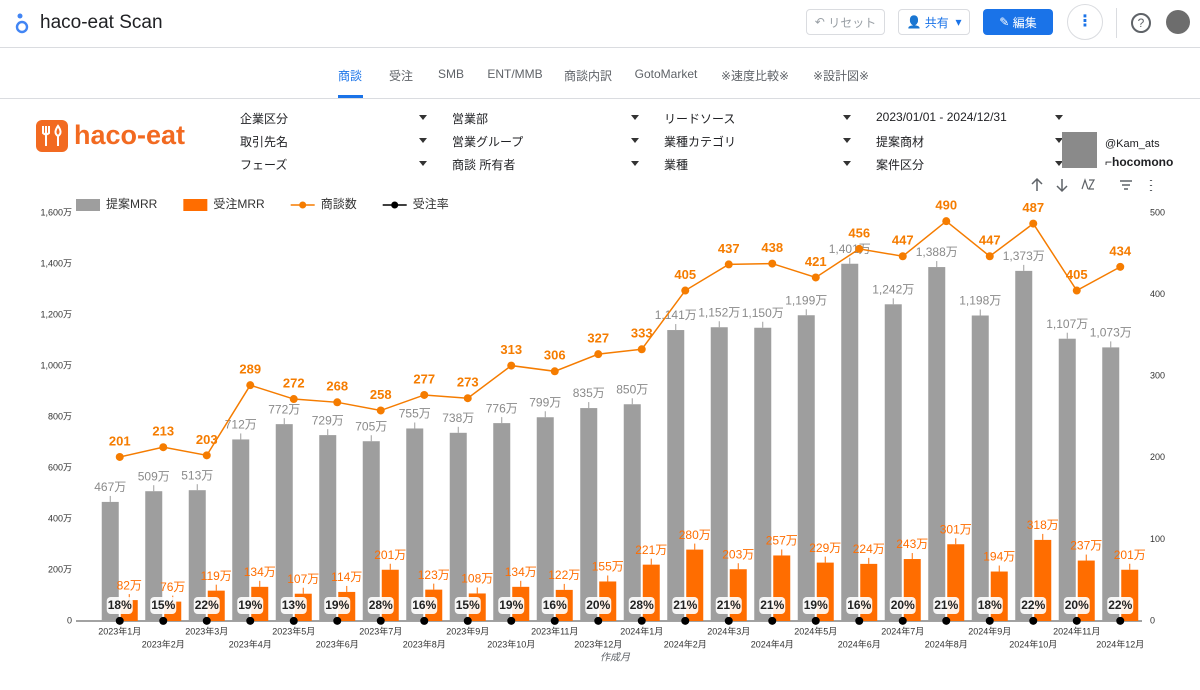 This screenshot has height=690, width=1200. What do you see at coordinates (1076, 630) in the screenshot?
I see `x-tick-label: 2024年11月` at bounding box center [1076, 630].